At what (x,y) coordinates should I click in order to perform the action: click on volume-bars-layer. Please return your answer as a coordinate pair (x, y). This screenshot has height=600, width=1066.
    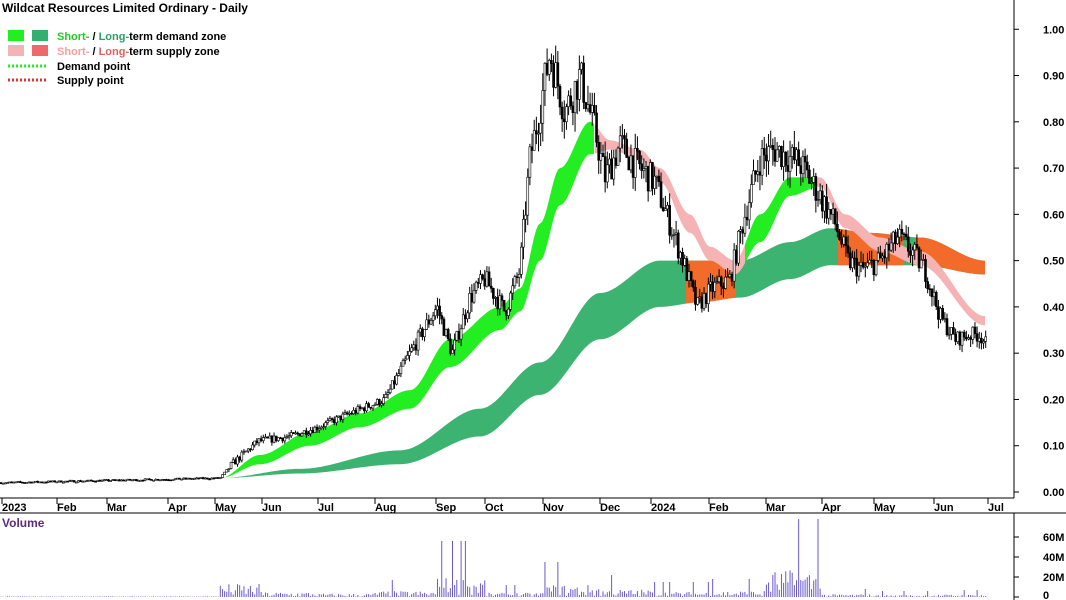
    Looking at the image, I should click on (493, 558).